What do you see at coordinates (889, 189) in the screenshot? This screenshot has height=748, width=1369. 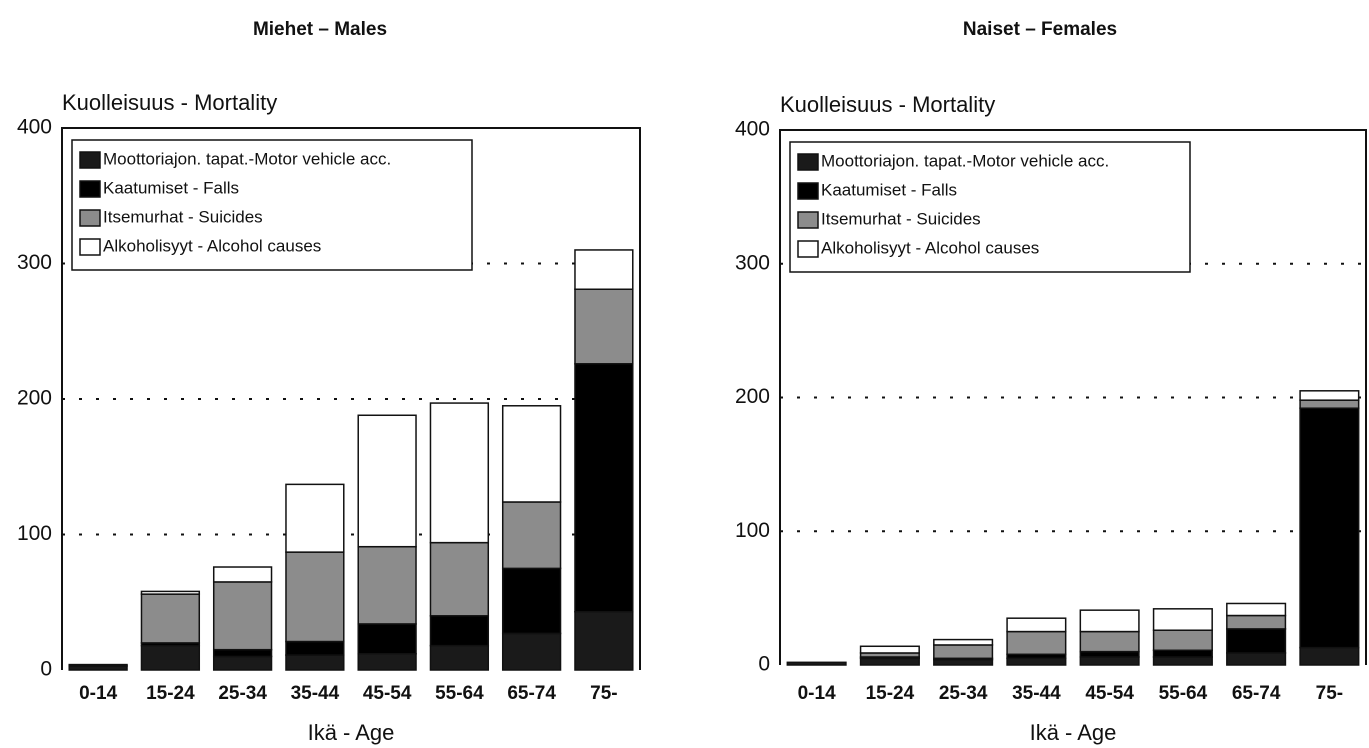 I see `legend-label: Kaatumiset - Falls` at bounding box center [889, 189].